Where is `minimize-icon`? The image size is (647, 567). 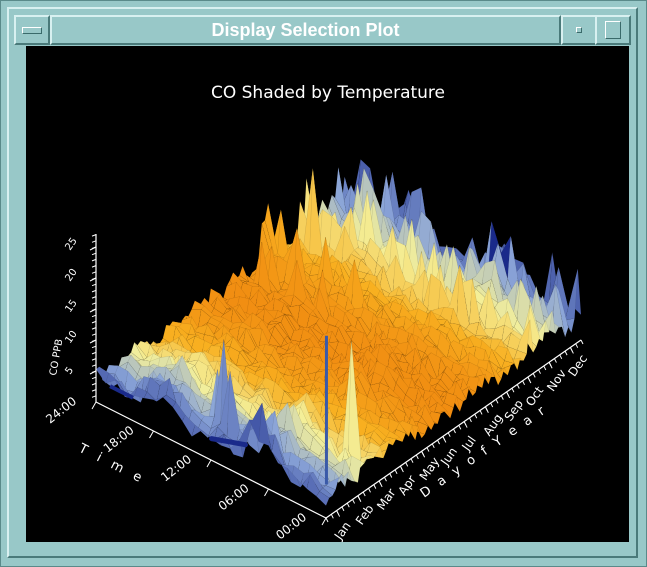
minimize-icon is located at coordinates (579, 30).